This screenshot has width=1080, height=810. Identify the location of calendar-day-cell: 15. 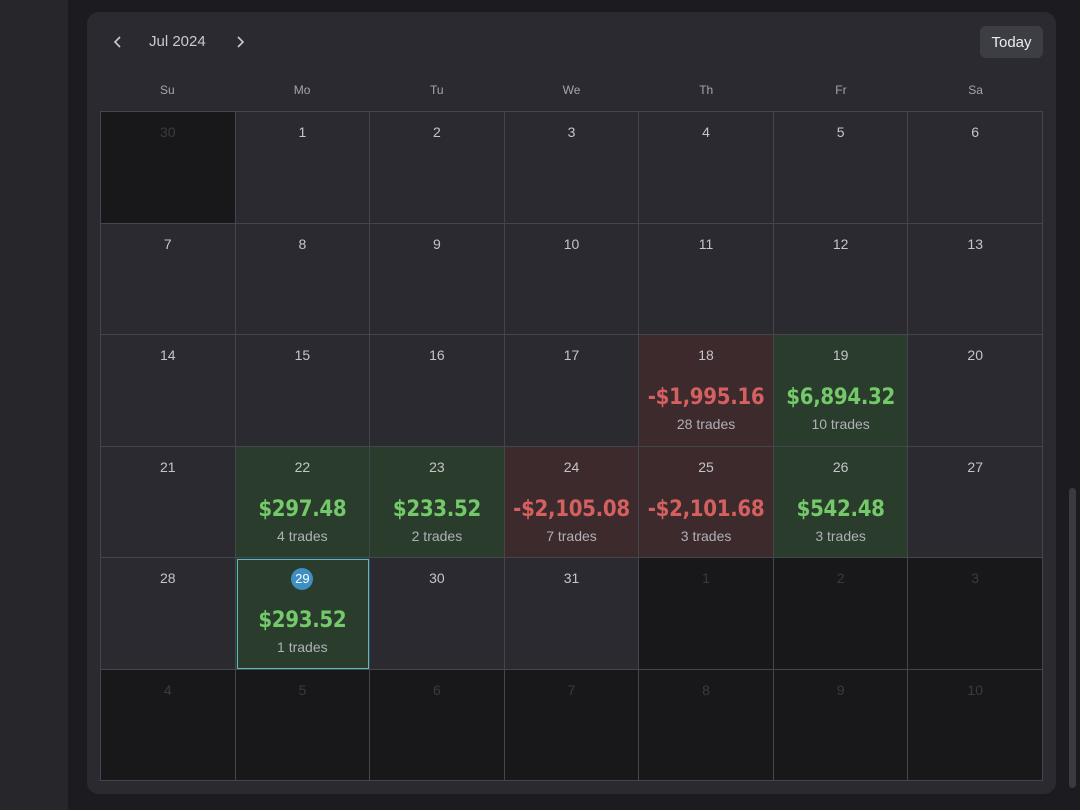
(303, 391).